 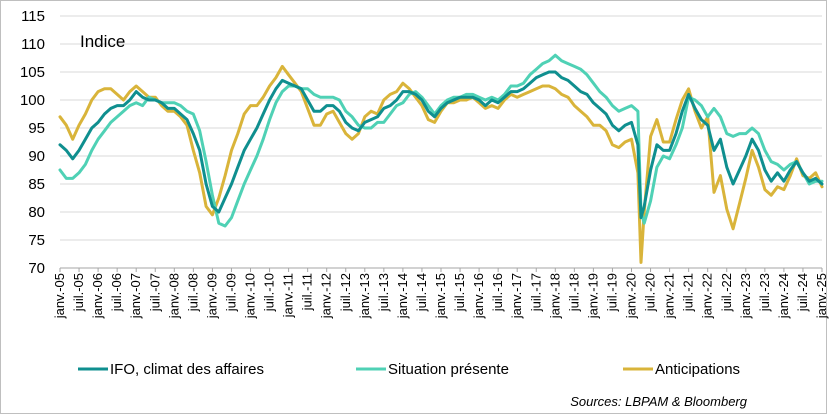 I want to click on x-tick-label: janv.-23, so click(x=745, y=296).